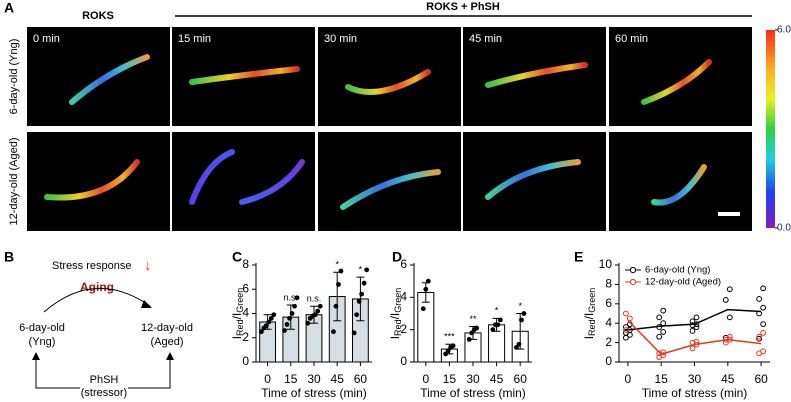  Describe the element at coordinates (683, 282) in the screenshot. I see `legend-label: 12-day-old (Aged)` at that location.